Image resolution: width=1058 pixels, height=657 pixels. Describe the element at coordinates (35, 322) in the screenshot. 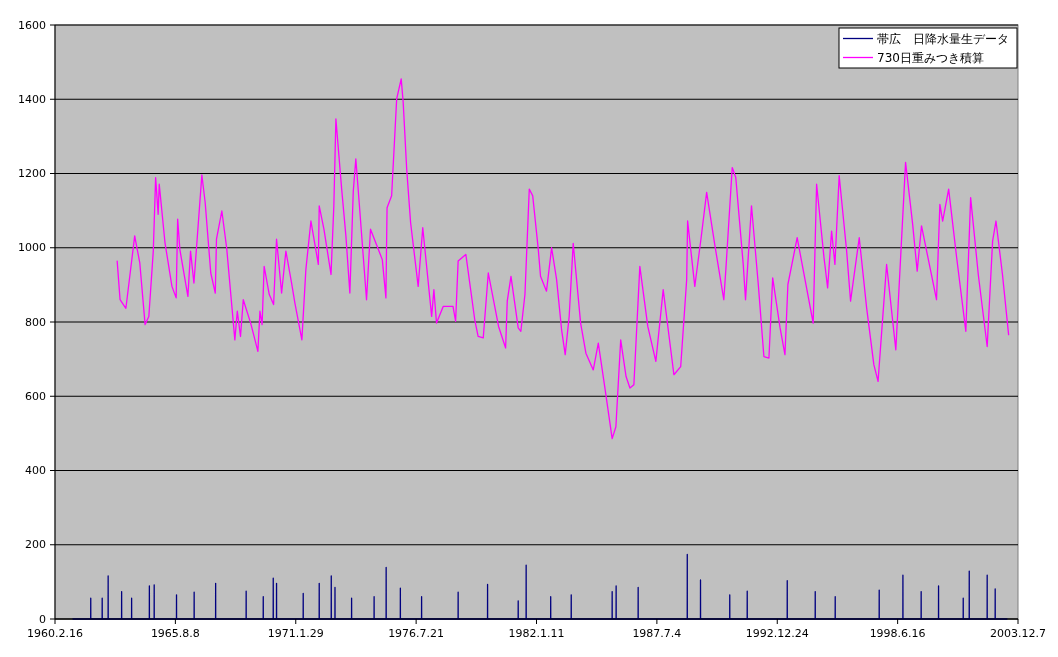

I see `y-tick-label: 800` at that location.